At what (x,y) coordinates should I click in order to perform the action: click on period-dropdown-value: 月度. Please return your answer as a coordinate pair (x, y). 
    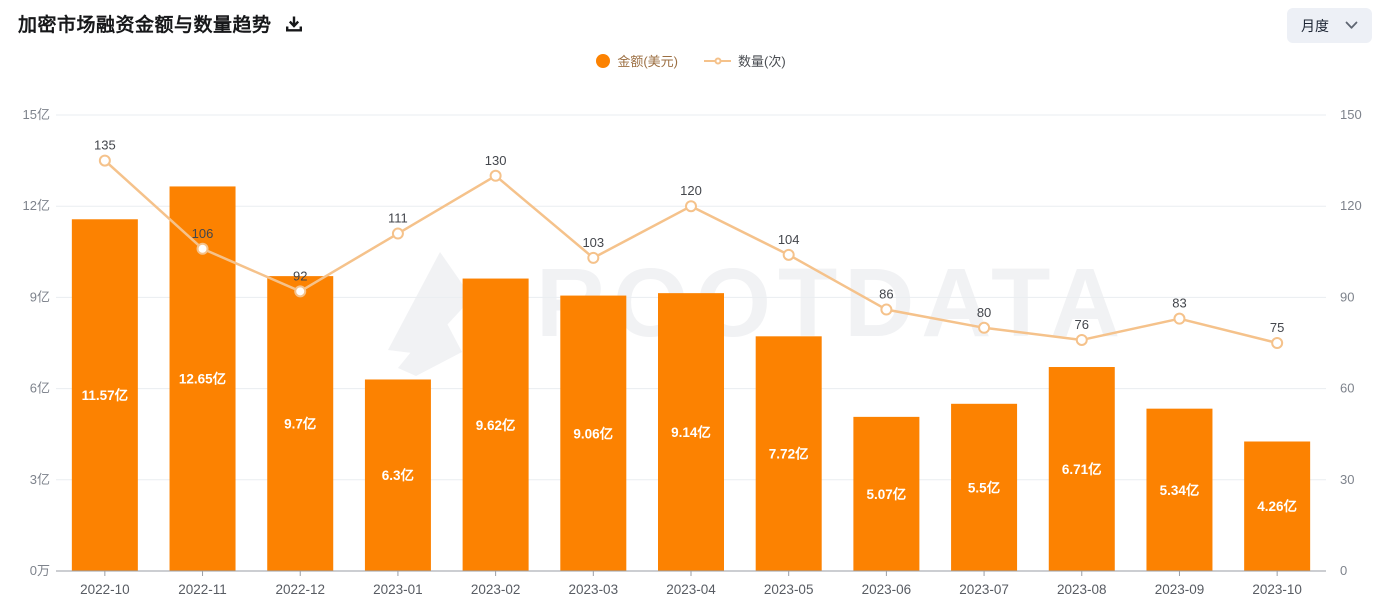
    Looking at the image, I should click on (1315, 25).